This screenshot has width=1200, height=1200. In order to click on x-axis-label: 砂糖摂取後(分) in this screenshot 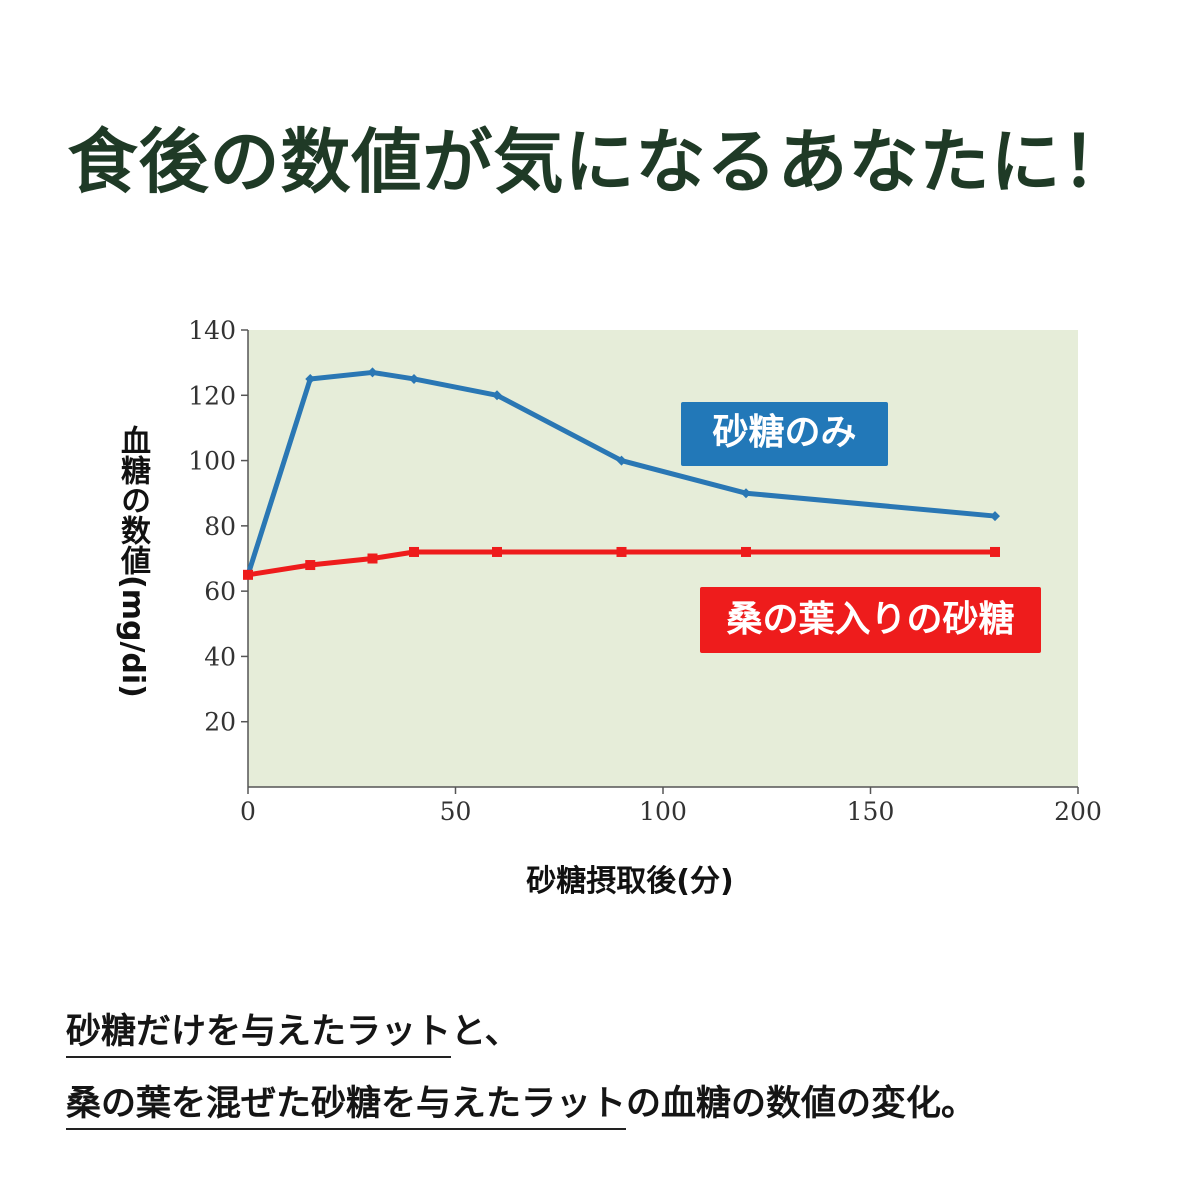, I will do `click(630, 881)`.